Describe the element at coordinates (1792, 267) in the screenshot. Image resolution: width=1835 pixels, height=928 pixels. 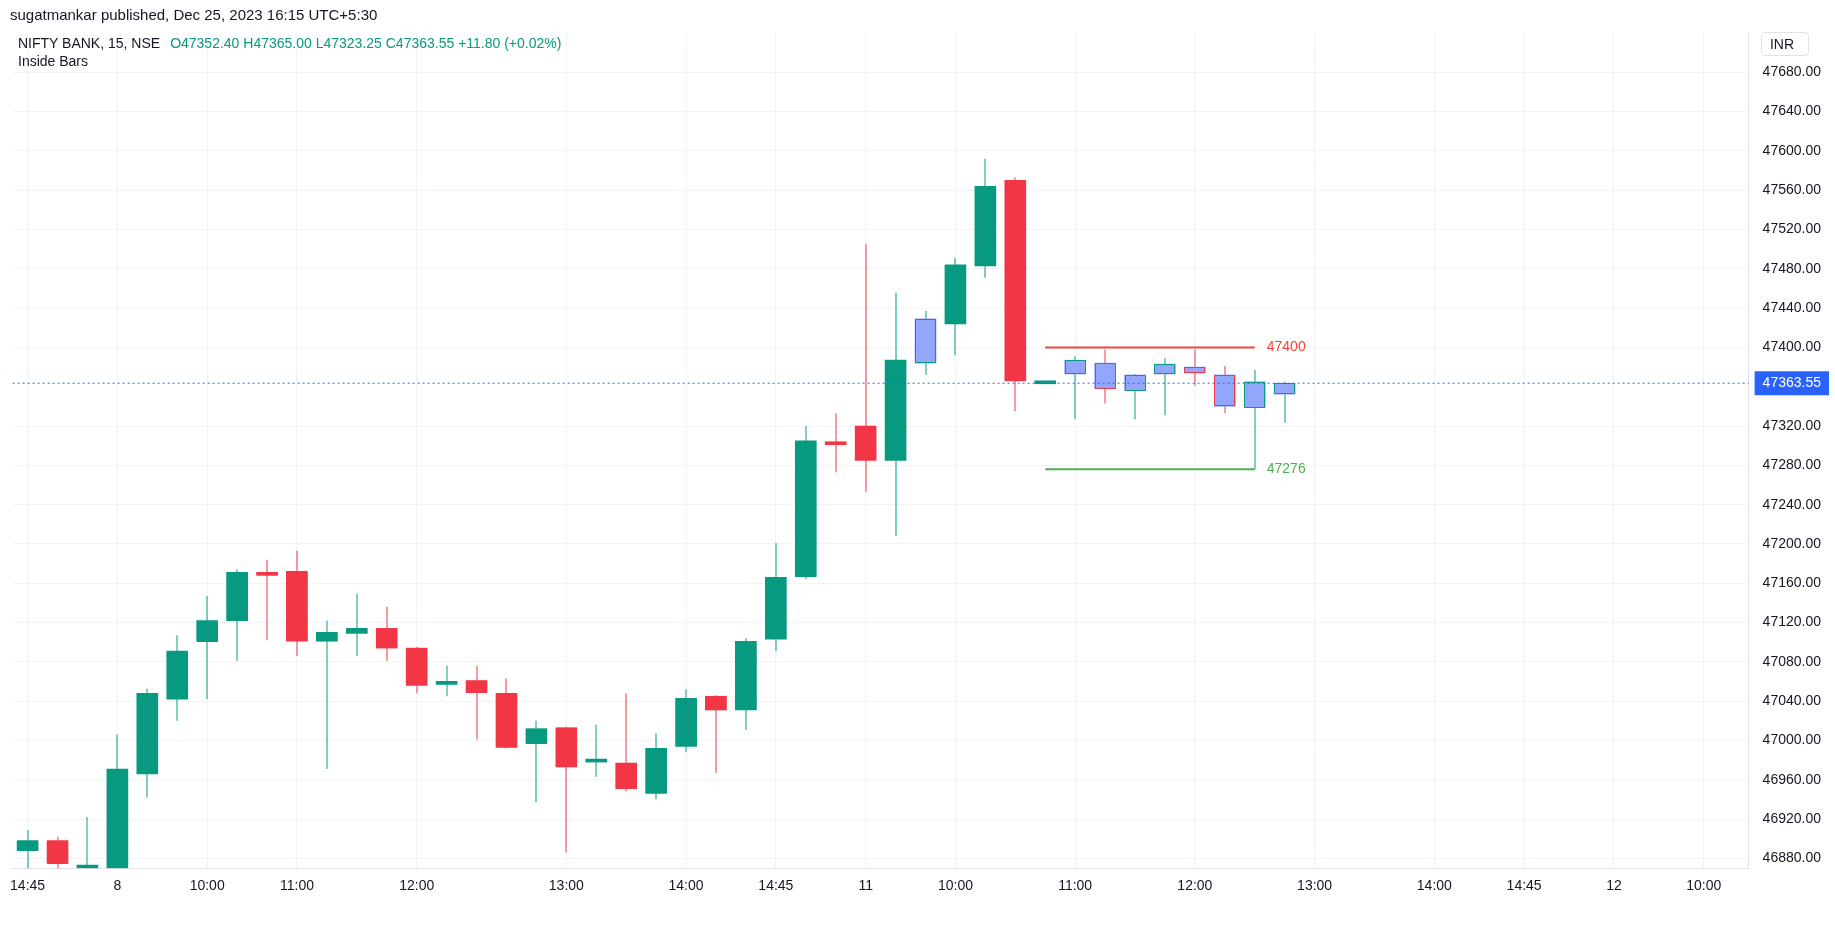
I see `y-tick-label: 47480.00` at that location.